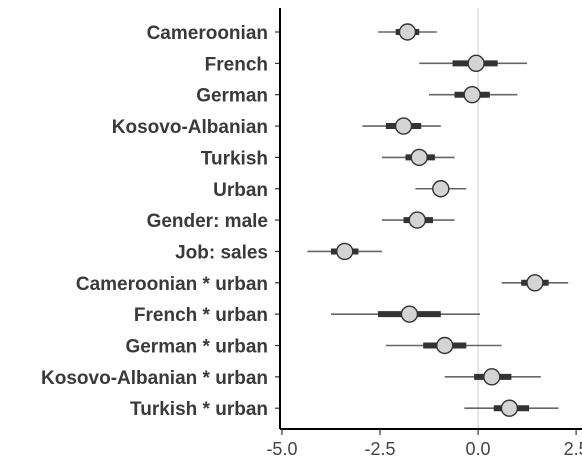 This screenshot has width=582, height=463. I want to click on y-tick-label: Kosovo-Albanian, so click(190, 127).